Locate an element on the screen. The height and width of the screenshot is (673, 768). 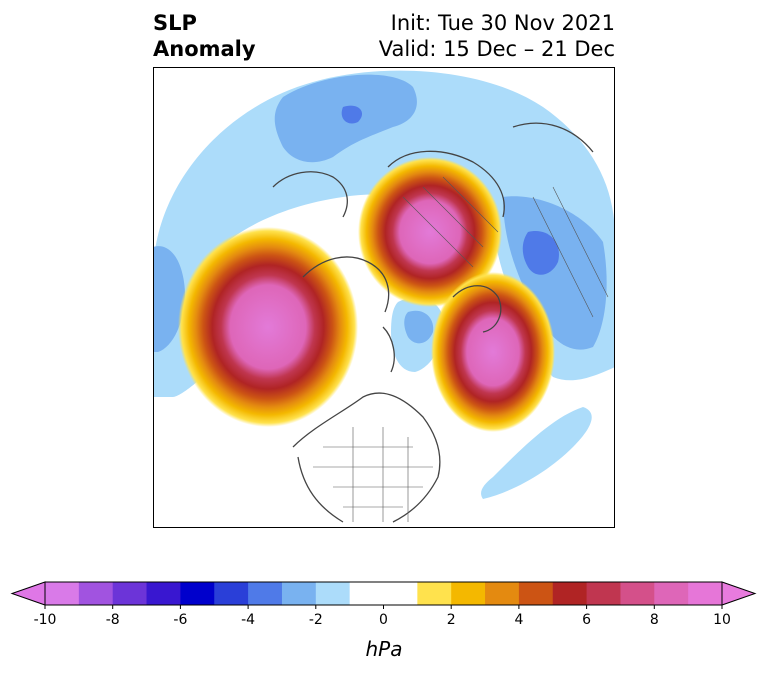
negative-anomaly-canada-core is located at coordinates (419, 327).